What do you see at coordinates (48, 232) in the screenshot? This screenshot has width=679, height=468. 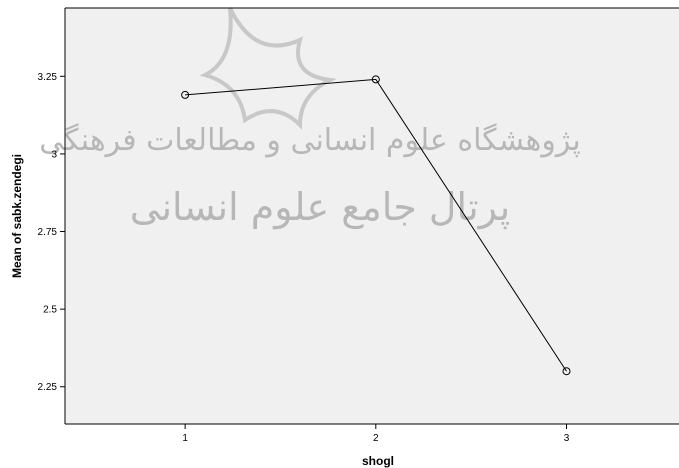 I see `y-tick-label: 2.75` at bounding box center [48, 232].